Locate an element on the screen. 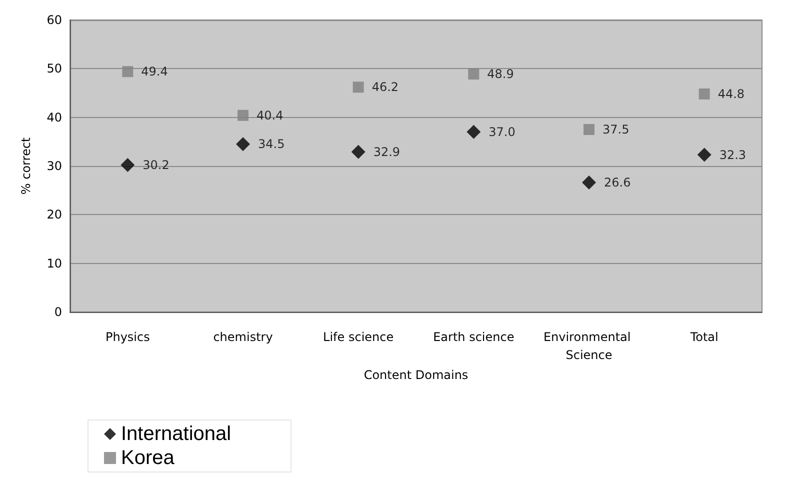 The height and width of the screenshot is (485, 795). y-tick-label: 50 is located at coordinates (54, 69).